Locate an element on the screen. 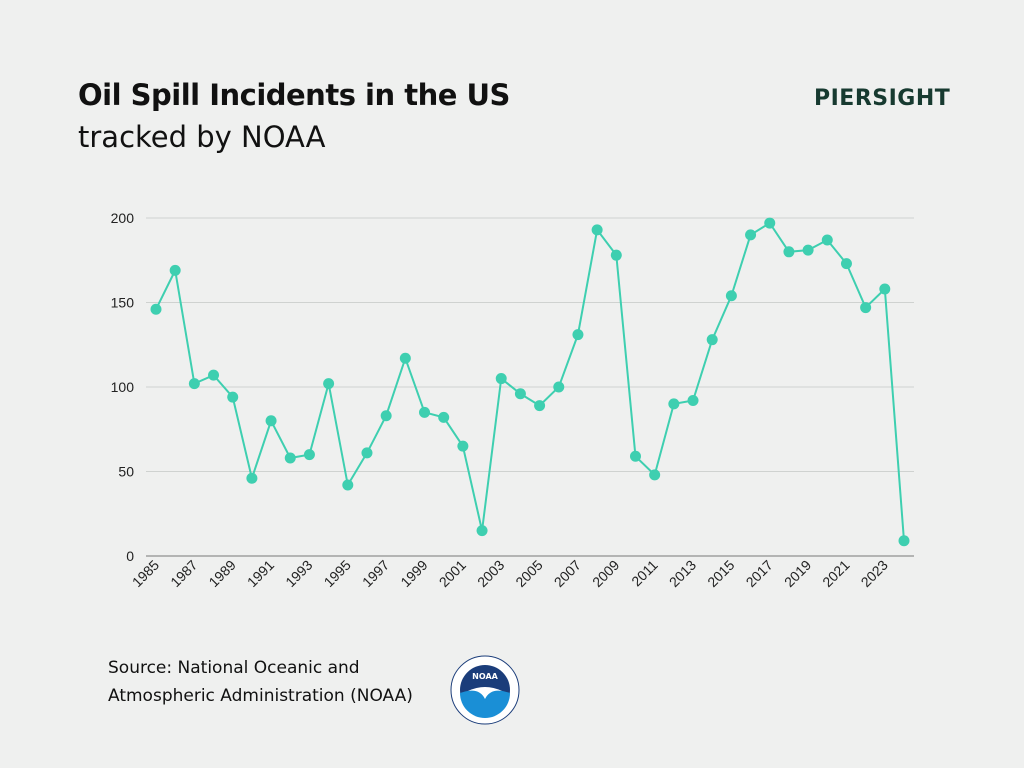 The image size is (1024, 768). x-tick-label: 2009 is located at coordinates (605, 573).